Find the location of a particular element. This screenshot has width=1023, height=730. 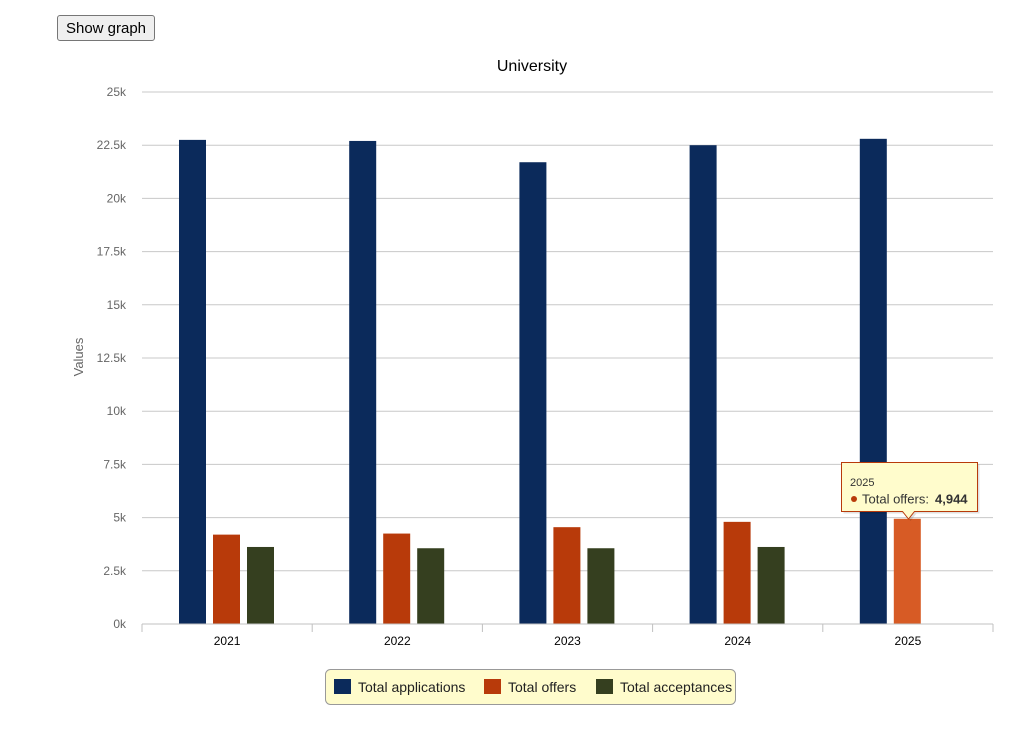

bar-total-acceptances-2021 is located at coordinates (260, 585).